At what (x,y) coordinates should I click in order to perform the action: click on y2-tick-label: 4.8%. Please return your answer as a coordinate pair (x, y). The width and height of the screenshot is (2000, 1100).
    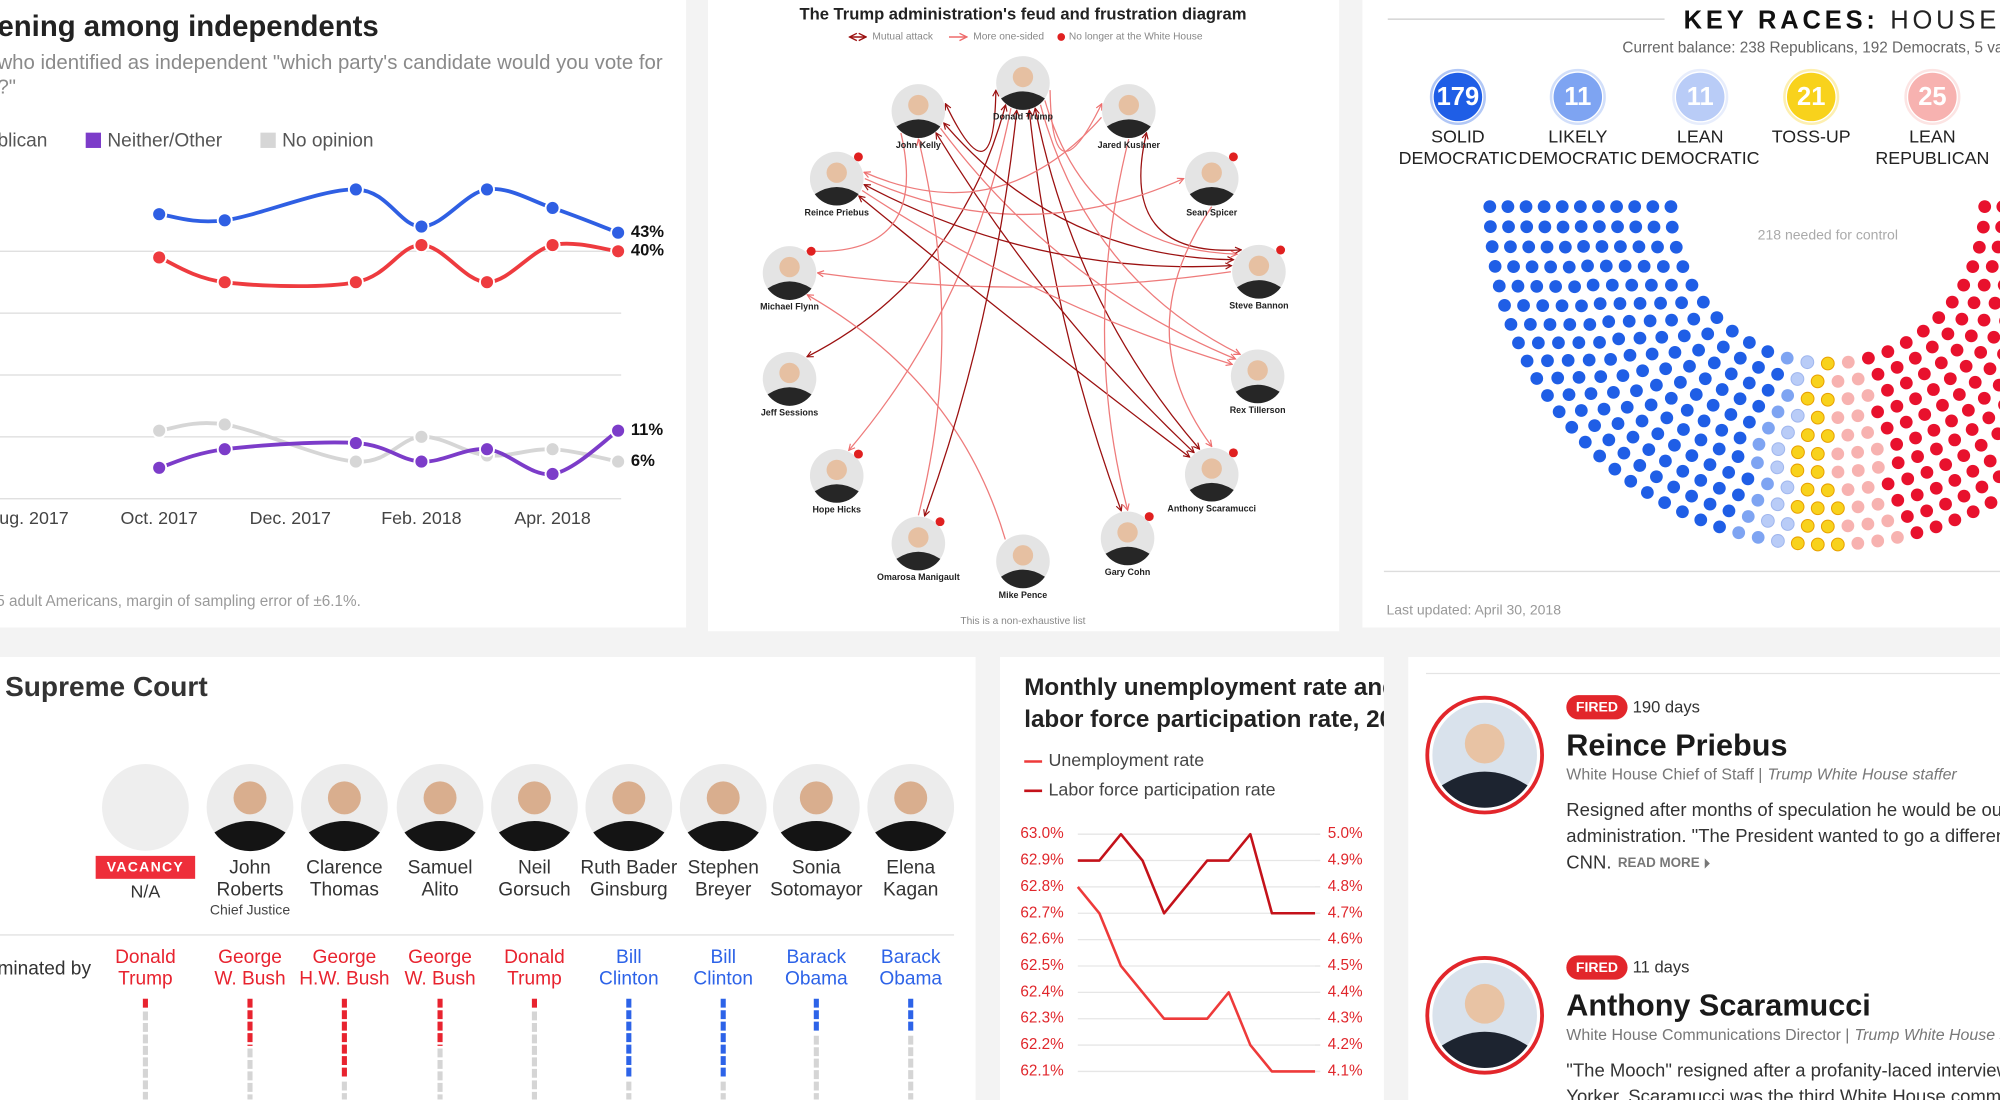
    Looking at the image, I should click on (1345, 886).